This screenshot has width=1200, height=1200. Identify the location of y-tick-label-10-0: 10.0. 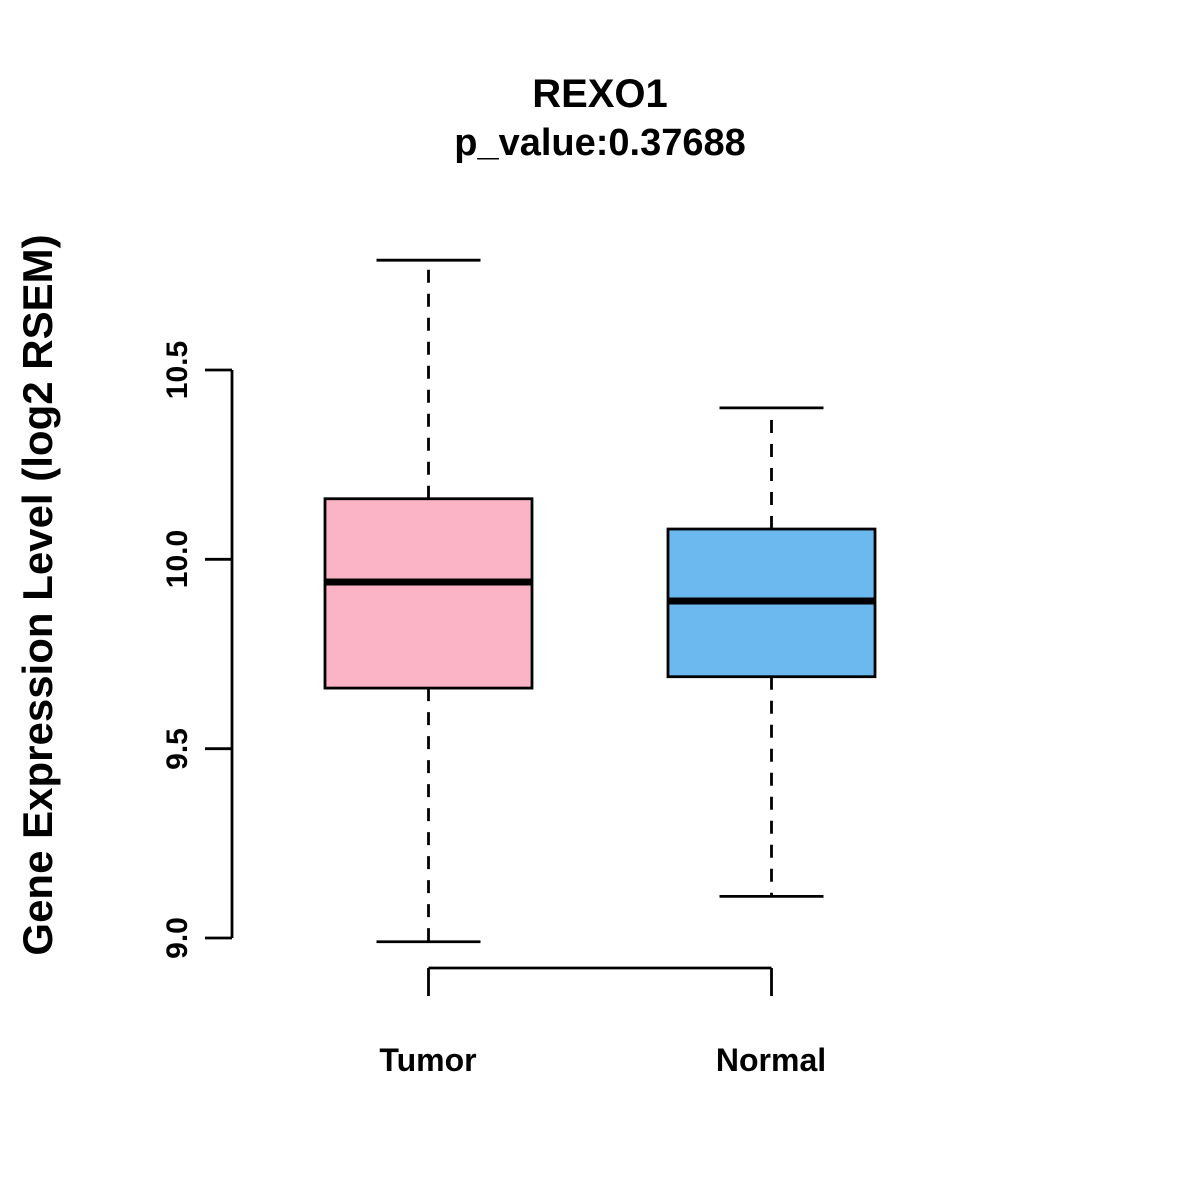
(177, 559).